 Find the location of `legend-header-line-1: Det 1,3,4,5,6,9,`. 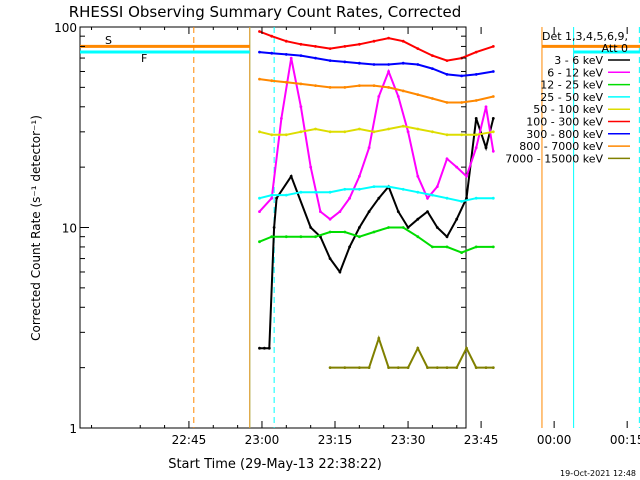

legend-header-line-1: Det 1,3,4,5,6,9, is located at coordinates (585, 36).